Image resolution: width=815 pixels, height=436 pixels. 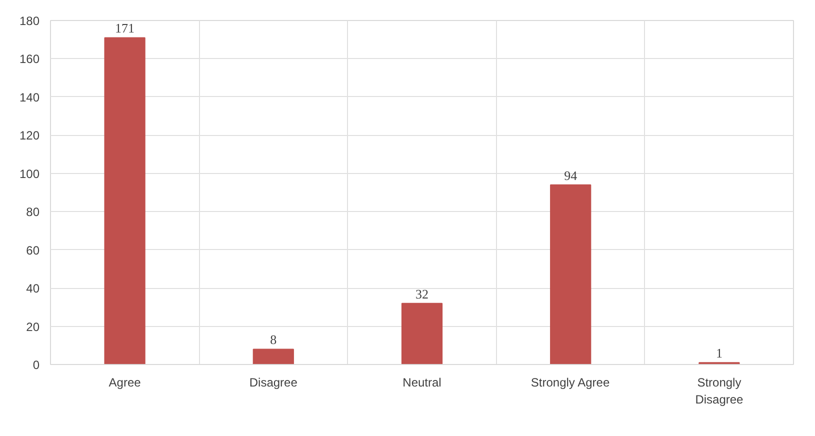 What do you see at coordinates (33, 289) in the screenshot?
I see `y-tick-label: 40` at bounding box center [33, 289].